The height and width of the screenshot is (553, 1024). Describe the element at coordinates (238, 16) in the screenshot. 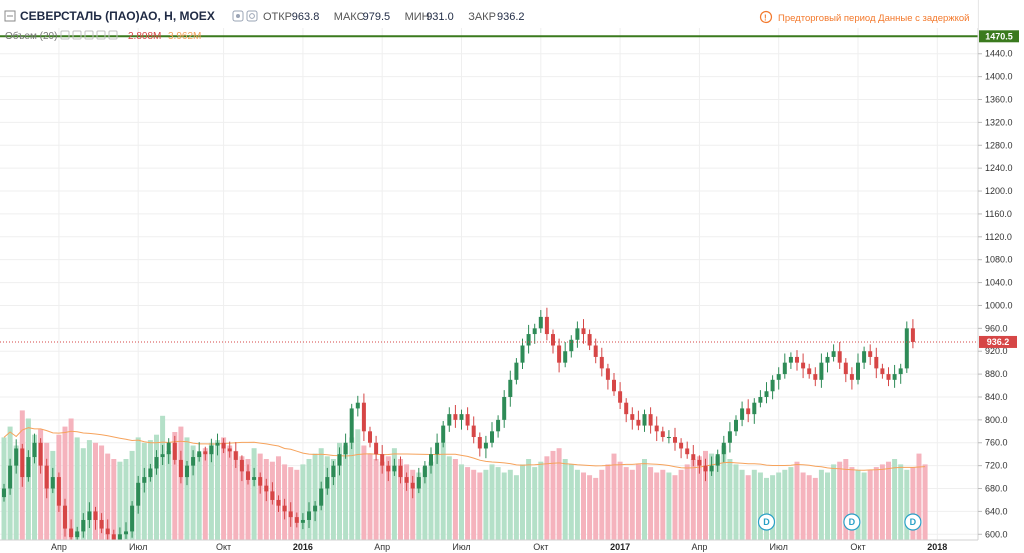

I see `eye-icon` at that location.